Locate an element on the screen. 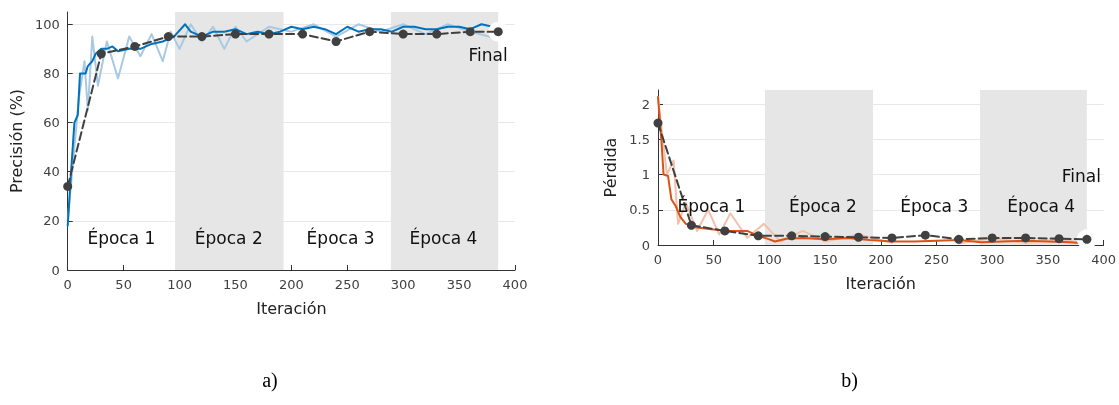 The height and width of the screenshot is (405, 1119). y-axis-title: Precisión (%) is located at coordinates (16, 141).